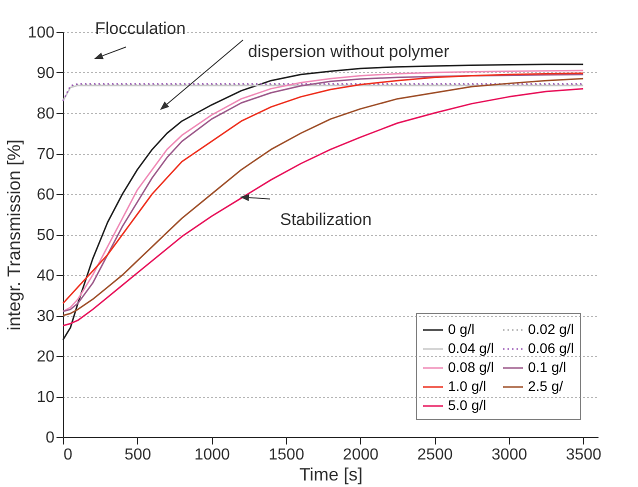 The height and width of the screenshot is (487, 638). What do you see at coordinates (45, 114) in the screenshot?
I see `y-tick-label: 80` at bounding box center [45, 114].